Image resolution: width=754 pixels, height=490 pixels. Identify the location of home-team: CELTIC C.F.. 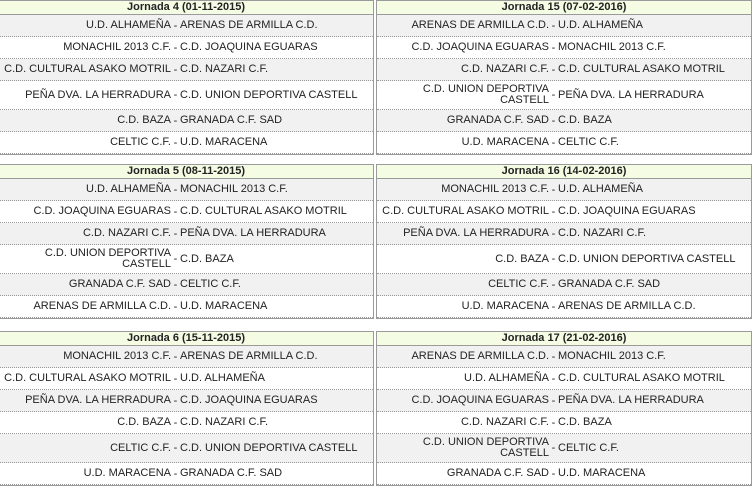
(140, 142).